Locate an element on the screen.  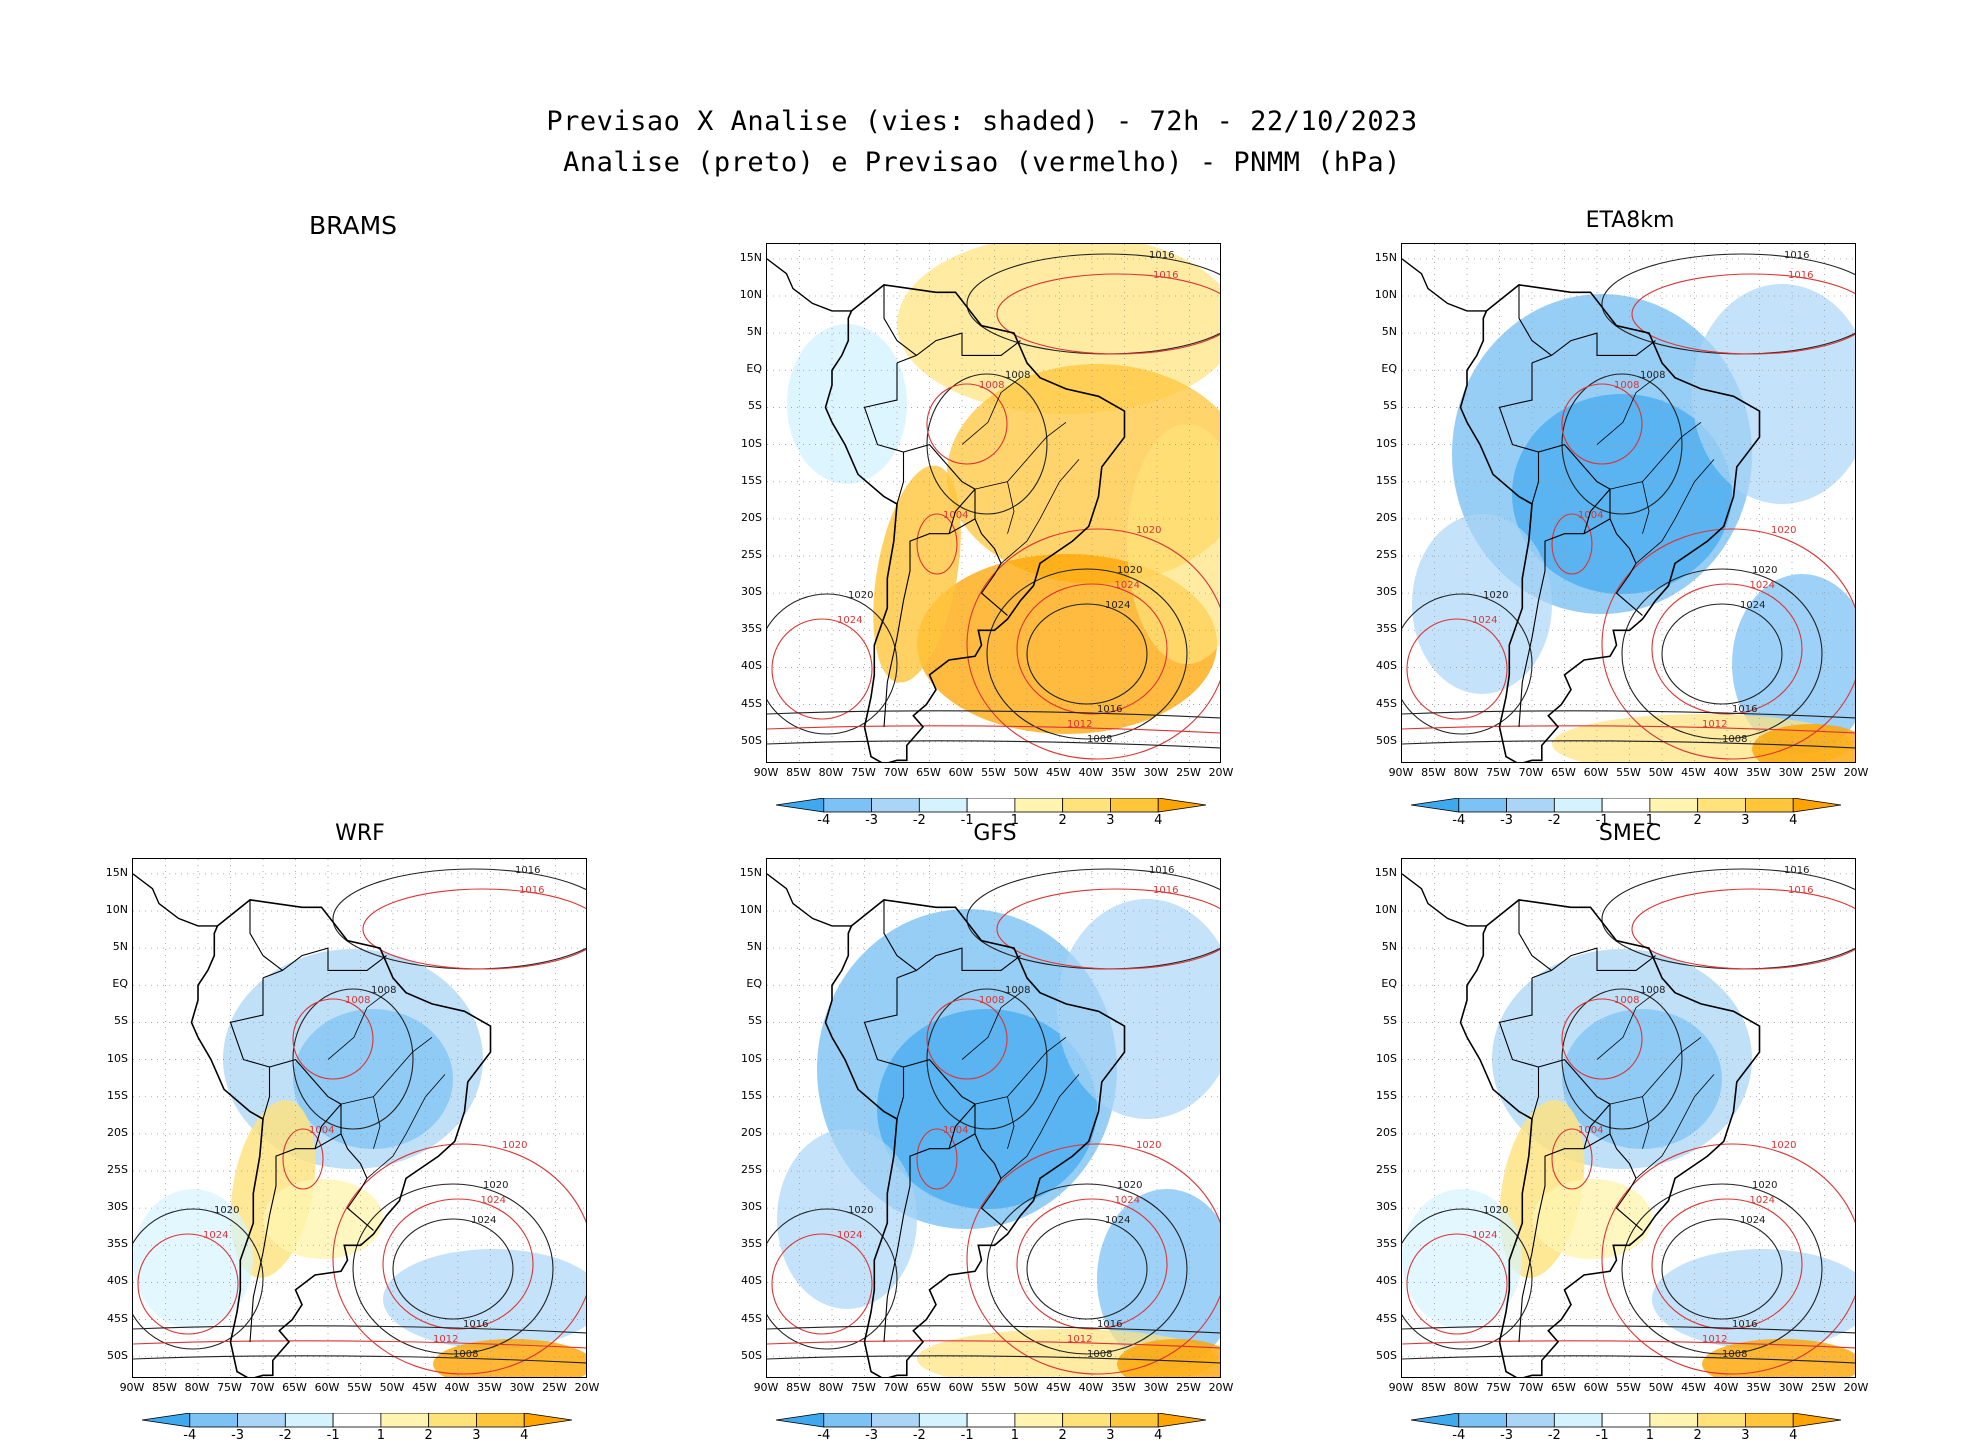
longitude-label: 85W is located at coordinates (1433, 772).